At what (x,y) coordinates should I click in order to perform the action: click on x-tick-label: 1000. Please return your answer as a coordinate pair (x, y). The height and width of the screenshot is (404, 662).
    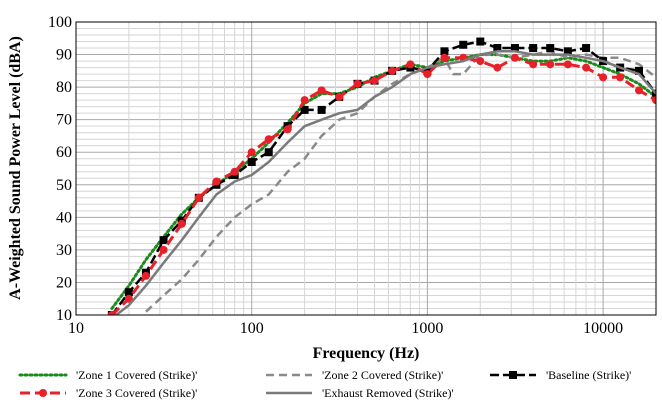
    Looking at the image, I should click on (427, 328).